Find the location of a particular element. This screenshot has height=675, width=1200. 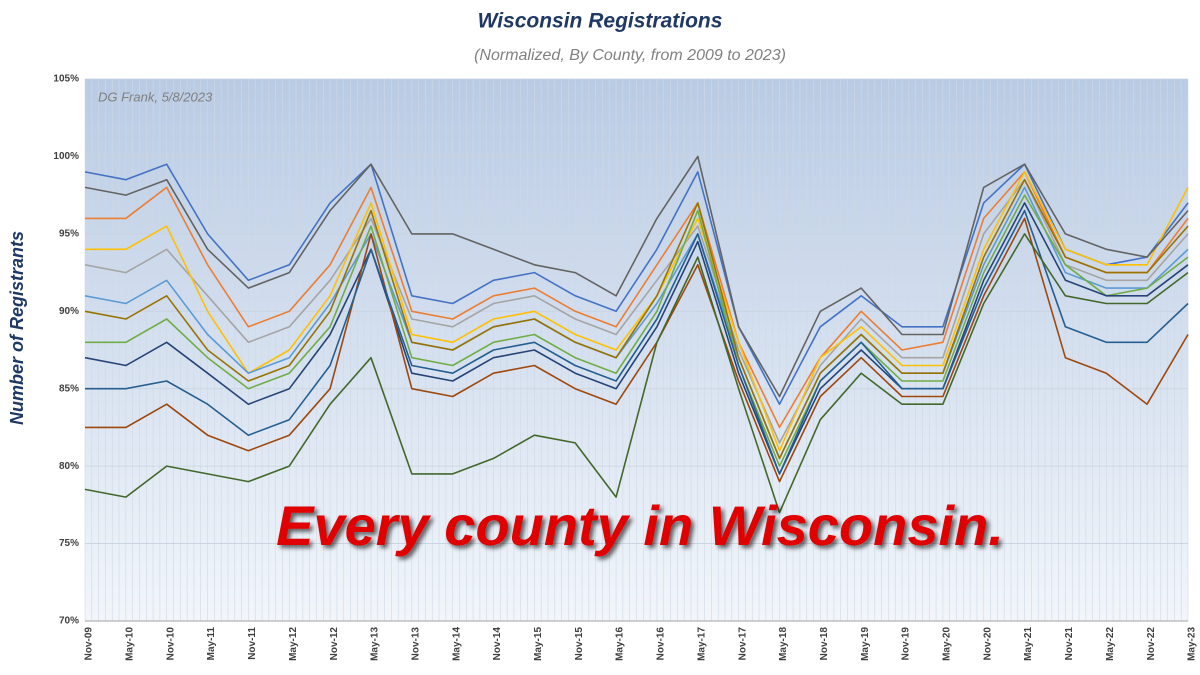

y-tick-label: 80% is located at coordinates (69, 466).